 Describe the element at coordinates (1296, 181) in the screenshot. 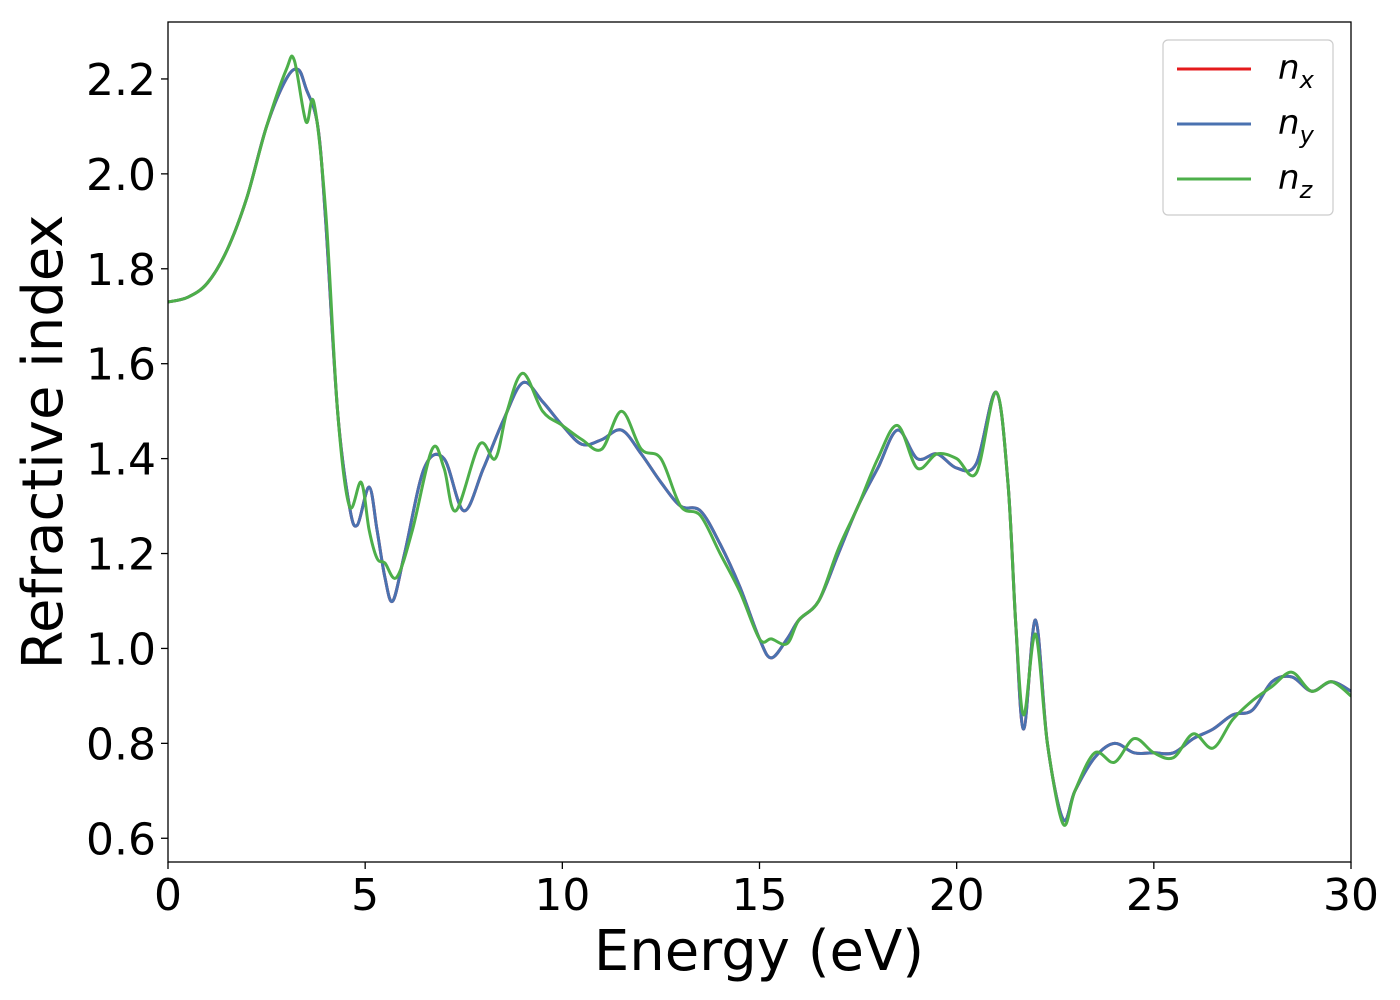

I see `legend-label-nz: nz` at that location.